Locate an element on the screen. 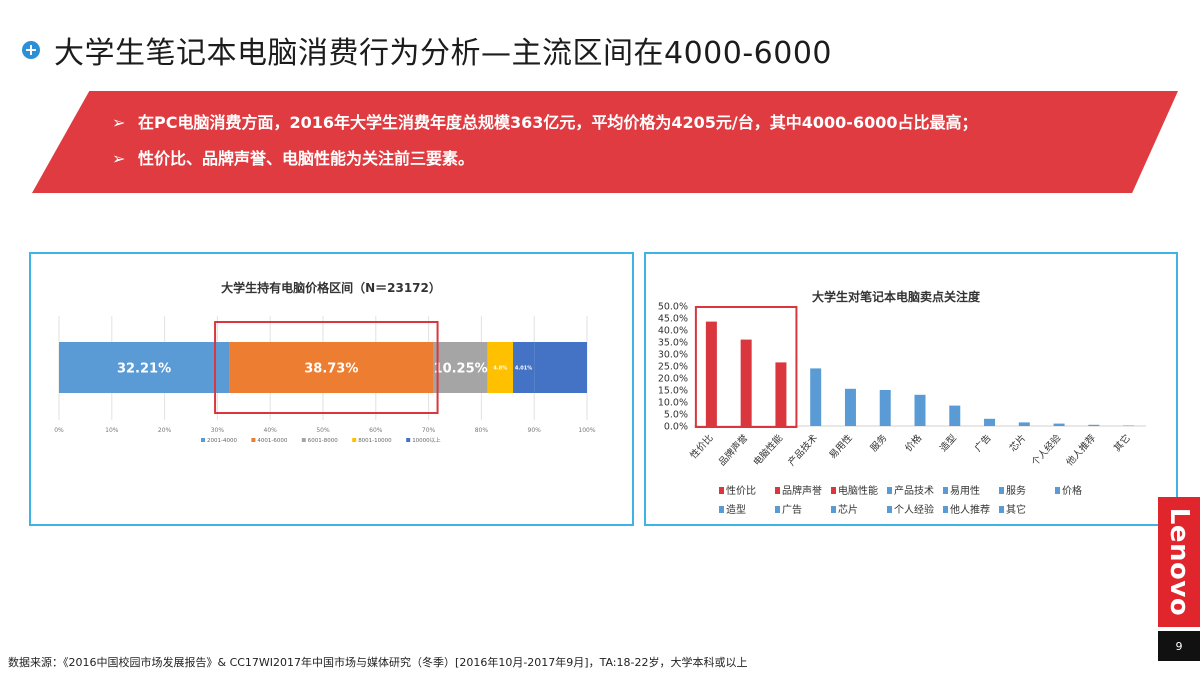 This screenshot has width=1200, height=675. lenovo-logo-text: Lenovo is located at coordinates (1179, 562).